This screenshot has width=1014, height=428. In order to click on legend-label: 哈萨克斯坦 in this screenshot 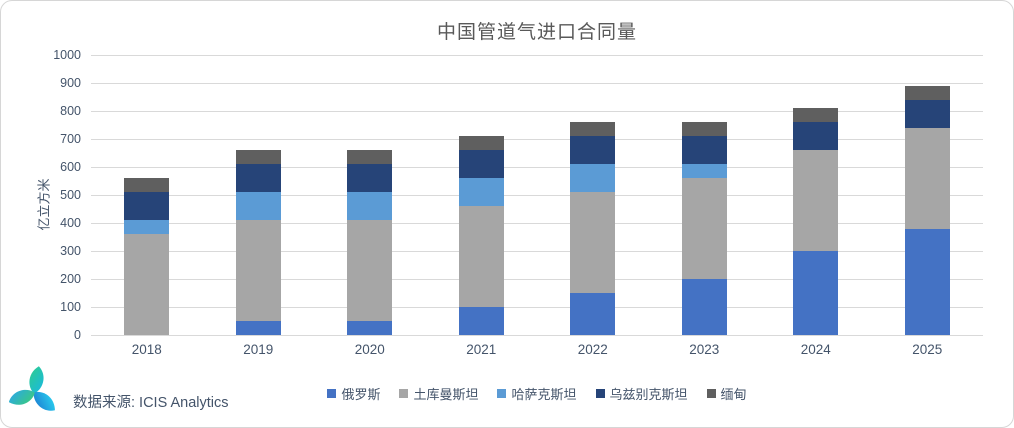, I will do `click(544, 394)`.